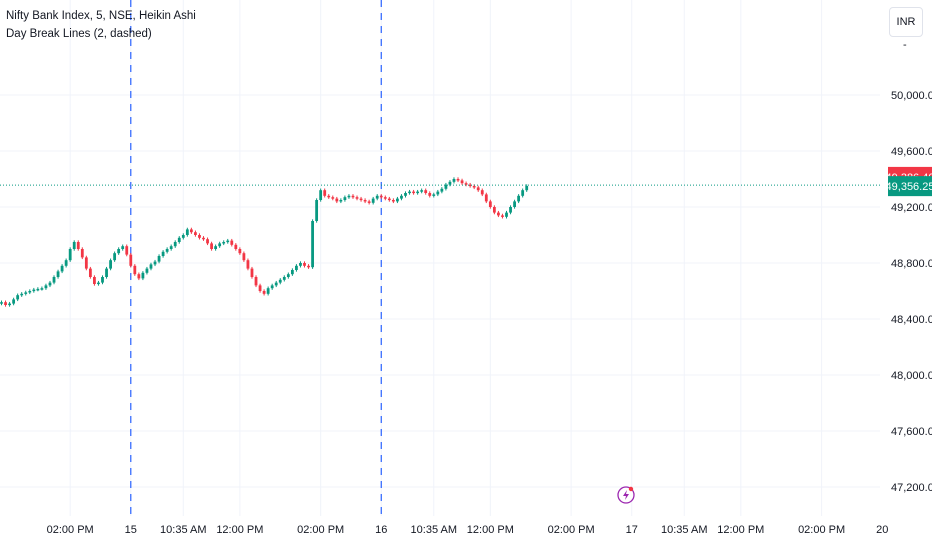  Describe the element at coordinates (911, 96) in the screenshot. I see `price-tick-label: 50,000.00` at that location.